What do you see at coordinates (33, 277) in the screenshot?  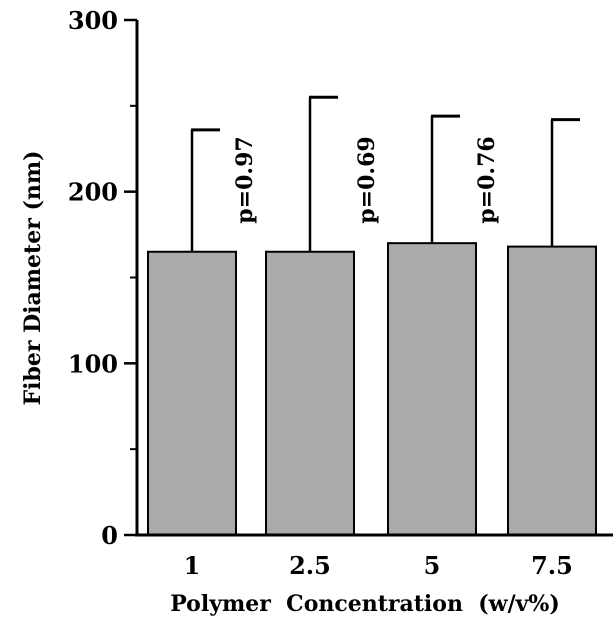 I see `y-axis-label: Fiber Diameter (nm)` at bounding box center [33, 277].